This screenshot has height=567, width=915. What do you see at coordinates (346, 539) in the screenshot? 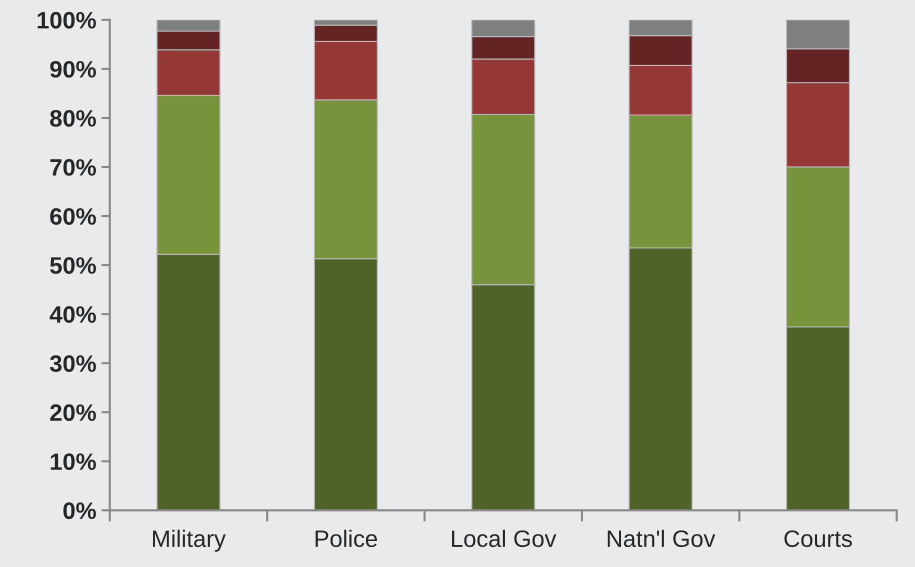
I see `x-tick-label: Police` at bounding box center [346, 539].